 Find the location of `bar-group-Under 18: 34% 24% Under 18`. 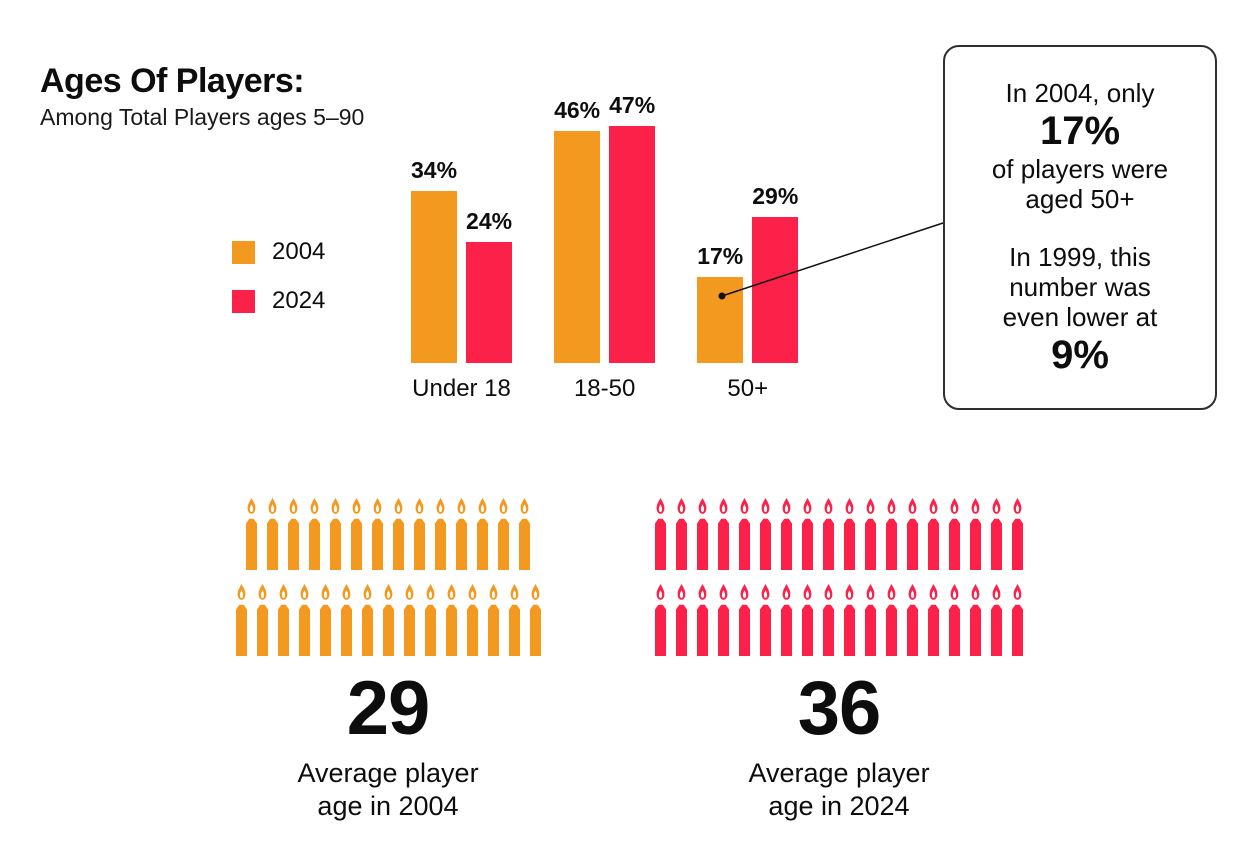

bar-group-Under 18: 34% 24% Under 18 is located at coordinates (461, 249).